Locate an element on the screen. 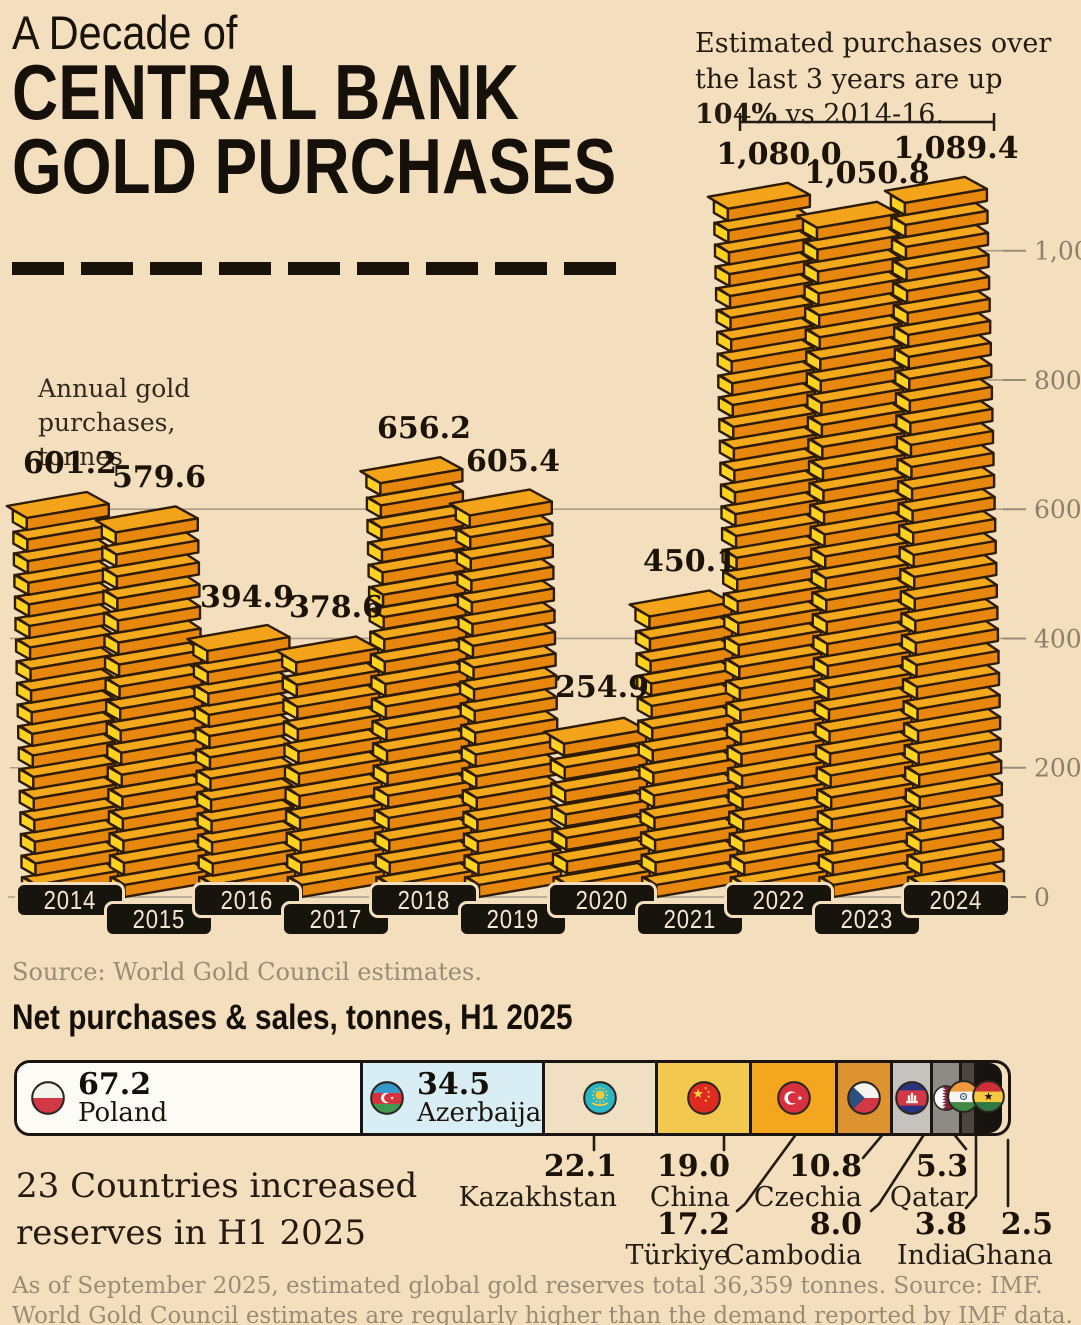 This screenshot has width=1081, height=1325. bar-2020 is located at coordinates (596, 807).